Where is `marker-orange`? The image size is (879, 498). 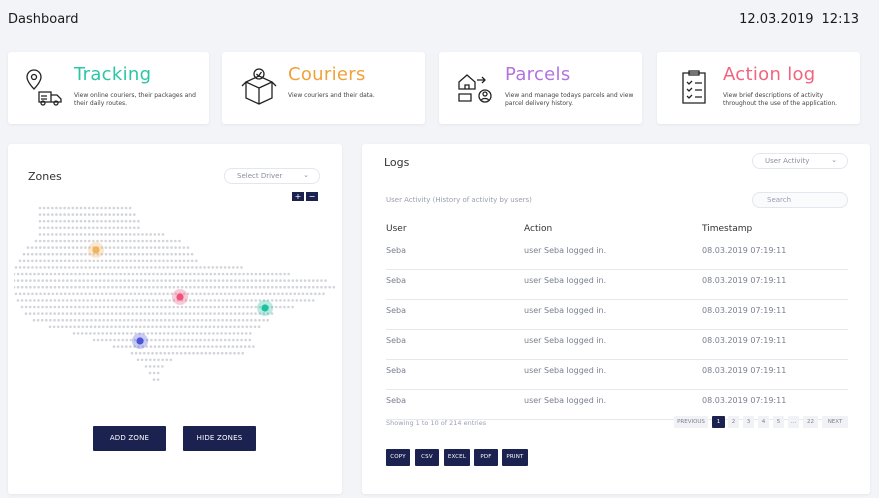 marker-orange is located at coordinates (96, 250).